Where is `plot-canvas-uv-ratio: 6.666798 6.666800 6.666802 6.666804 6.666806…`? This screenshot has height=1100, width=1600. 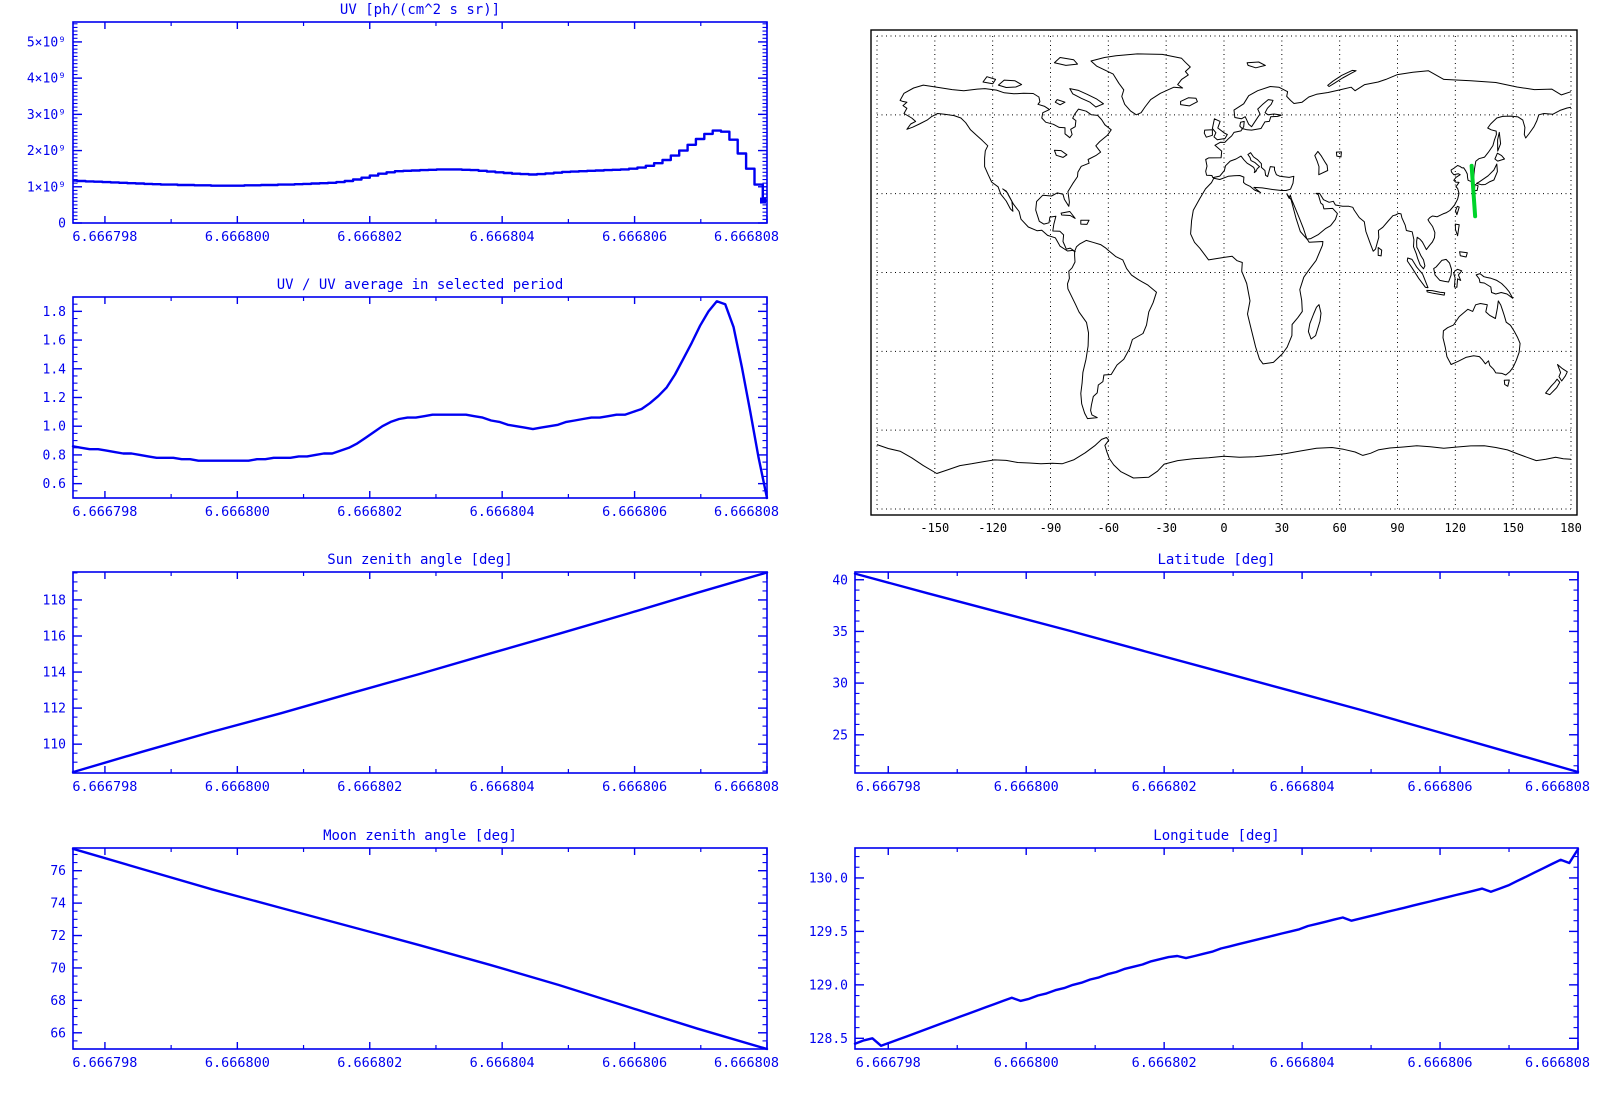 plot-canvas-uv-ratio: 6.666798 6.666800 6.666802 6.666804 6.666806… is located at coordinates (411, 408).